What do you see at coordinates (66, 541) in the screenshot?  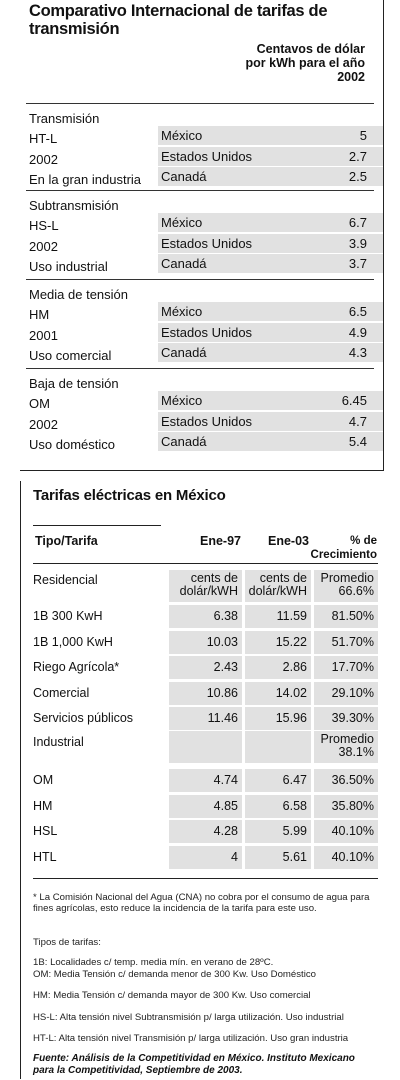 I see `header-tipo: Tipo/Tarifa` at bounding box center [66, 541].